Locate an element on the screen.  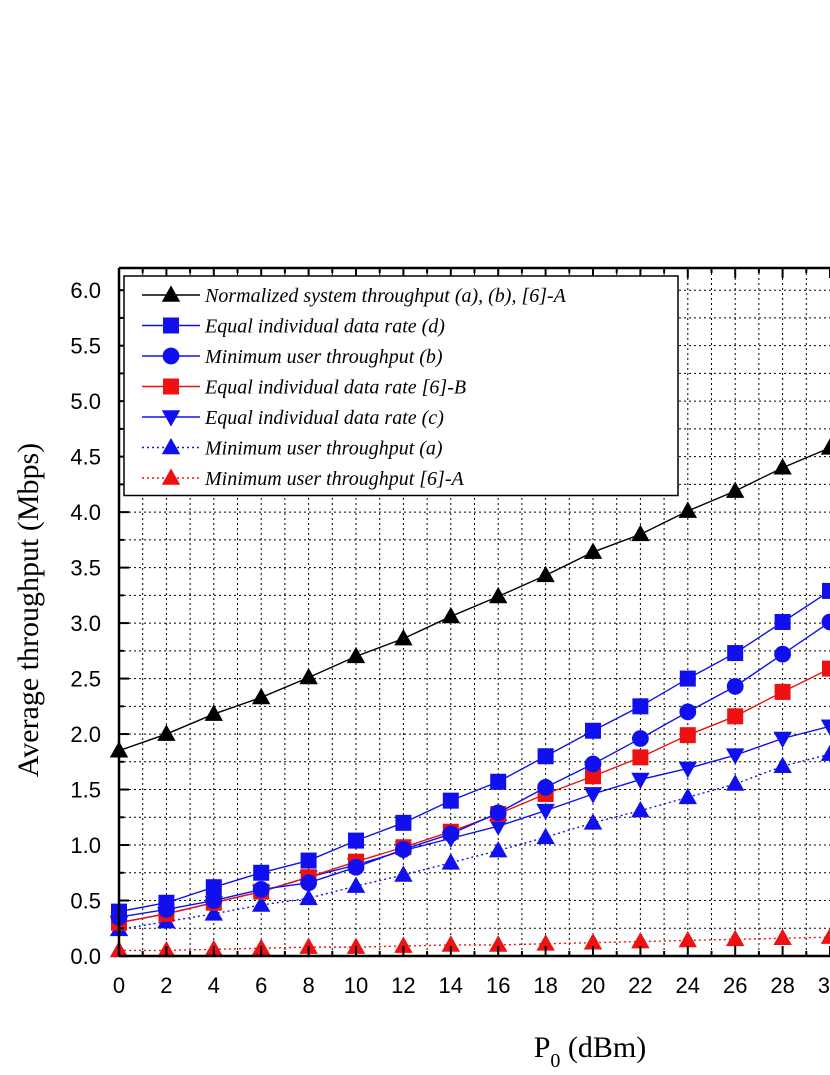
x-tick-label: 2 is located at coordinates (166, 985).